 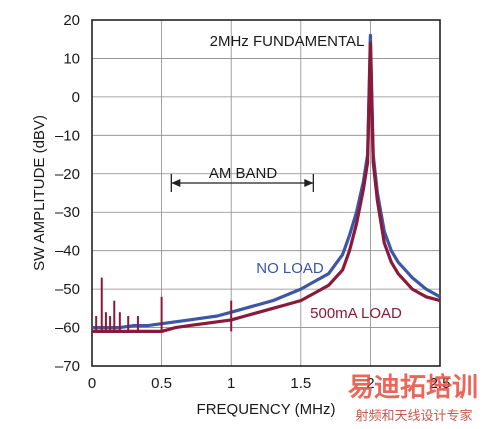 I want to click on y-tick-label: 20, so click(x=71, y=20).